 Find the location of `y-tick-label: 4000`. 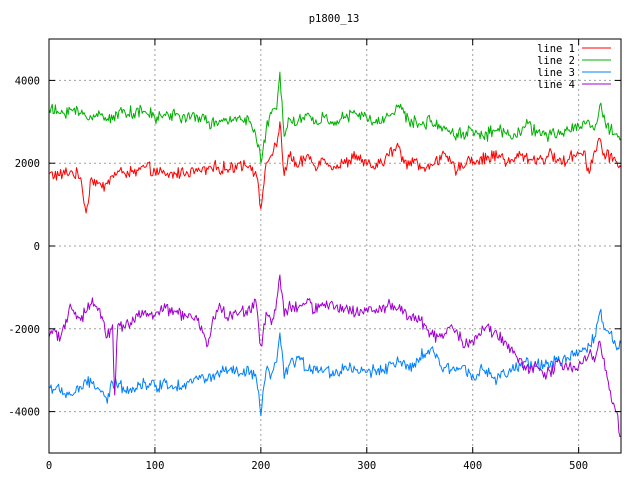

y-tick-label: 4000 is located at coordinates (27, 81).